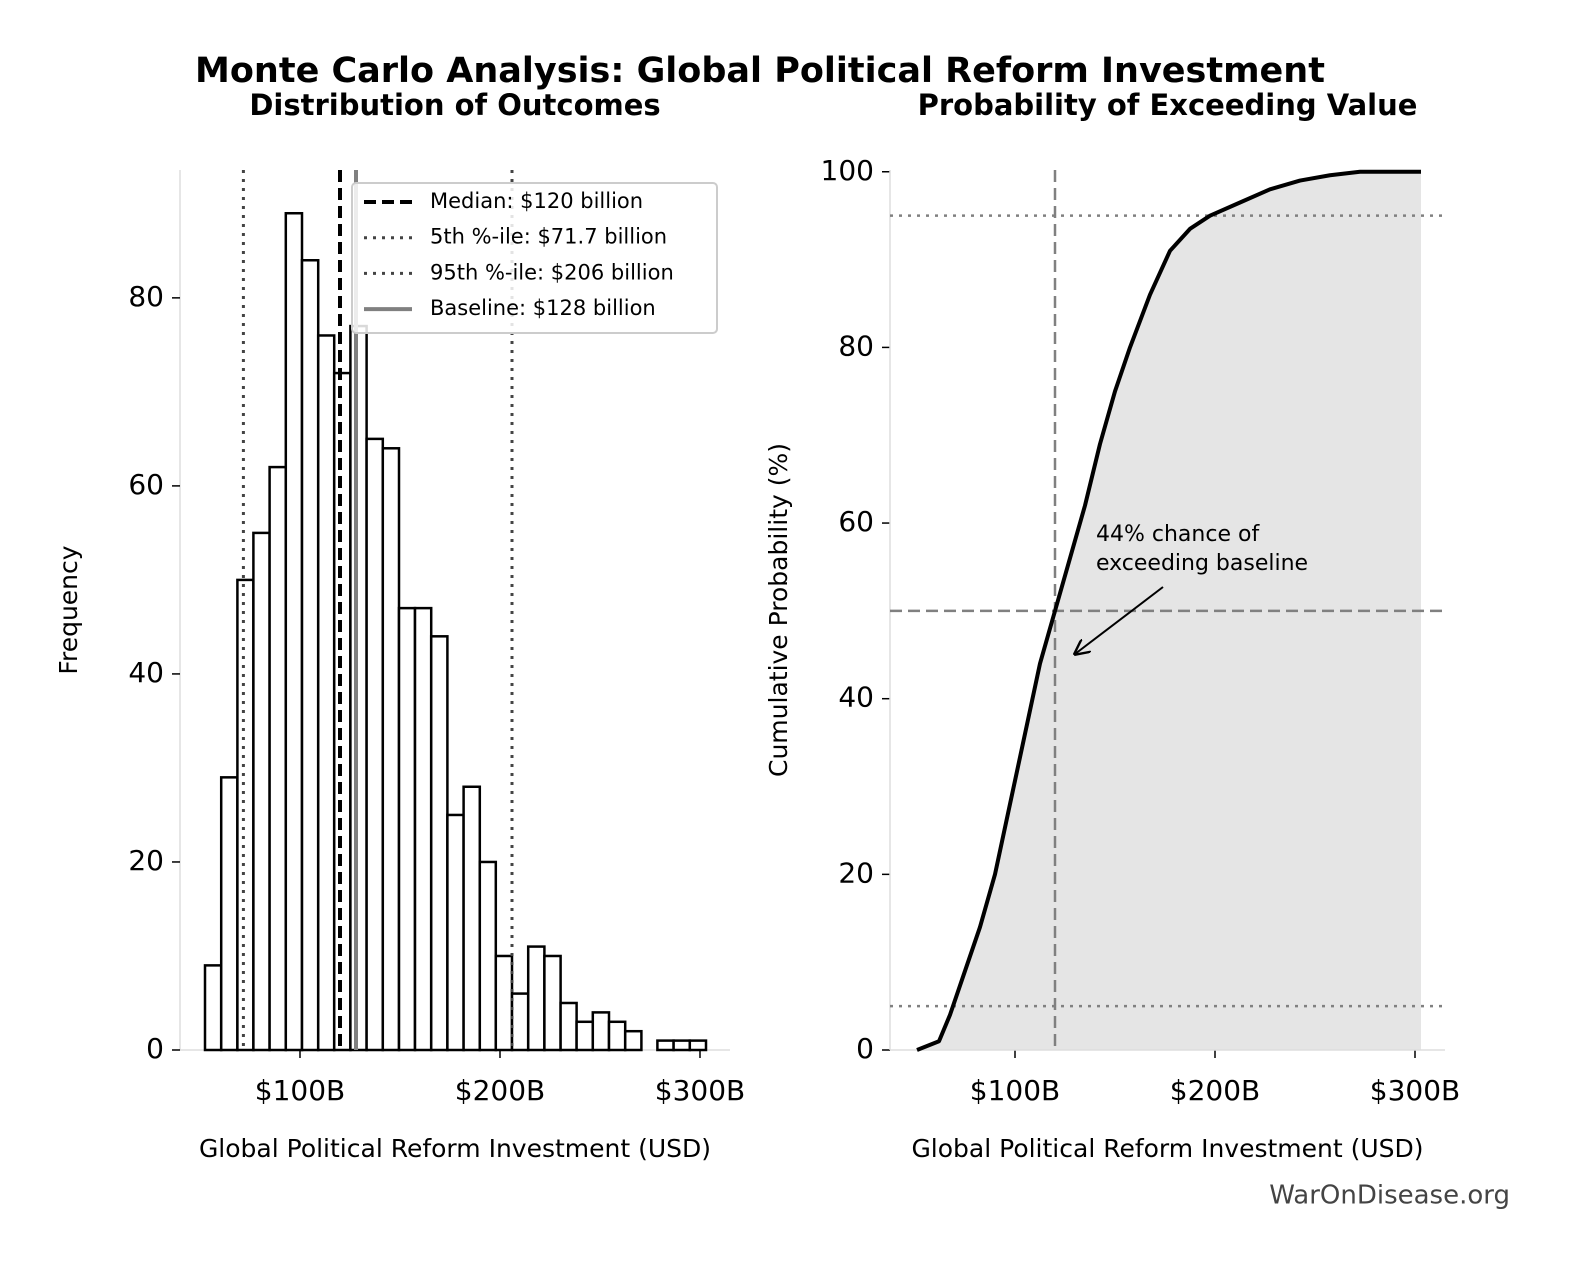 This screenshot has width=1581, height=1280. What do you see at coordinates (847, 170) in the screenshot?
I see `y-tick-label: 100` at bounding box center [847, 170].